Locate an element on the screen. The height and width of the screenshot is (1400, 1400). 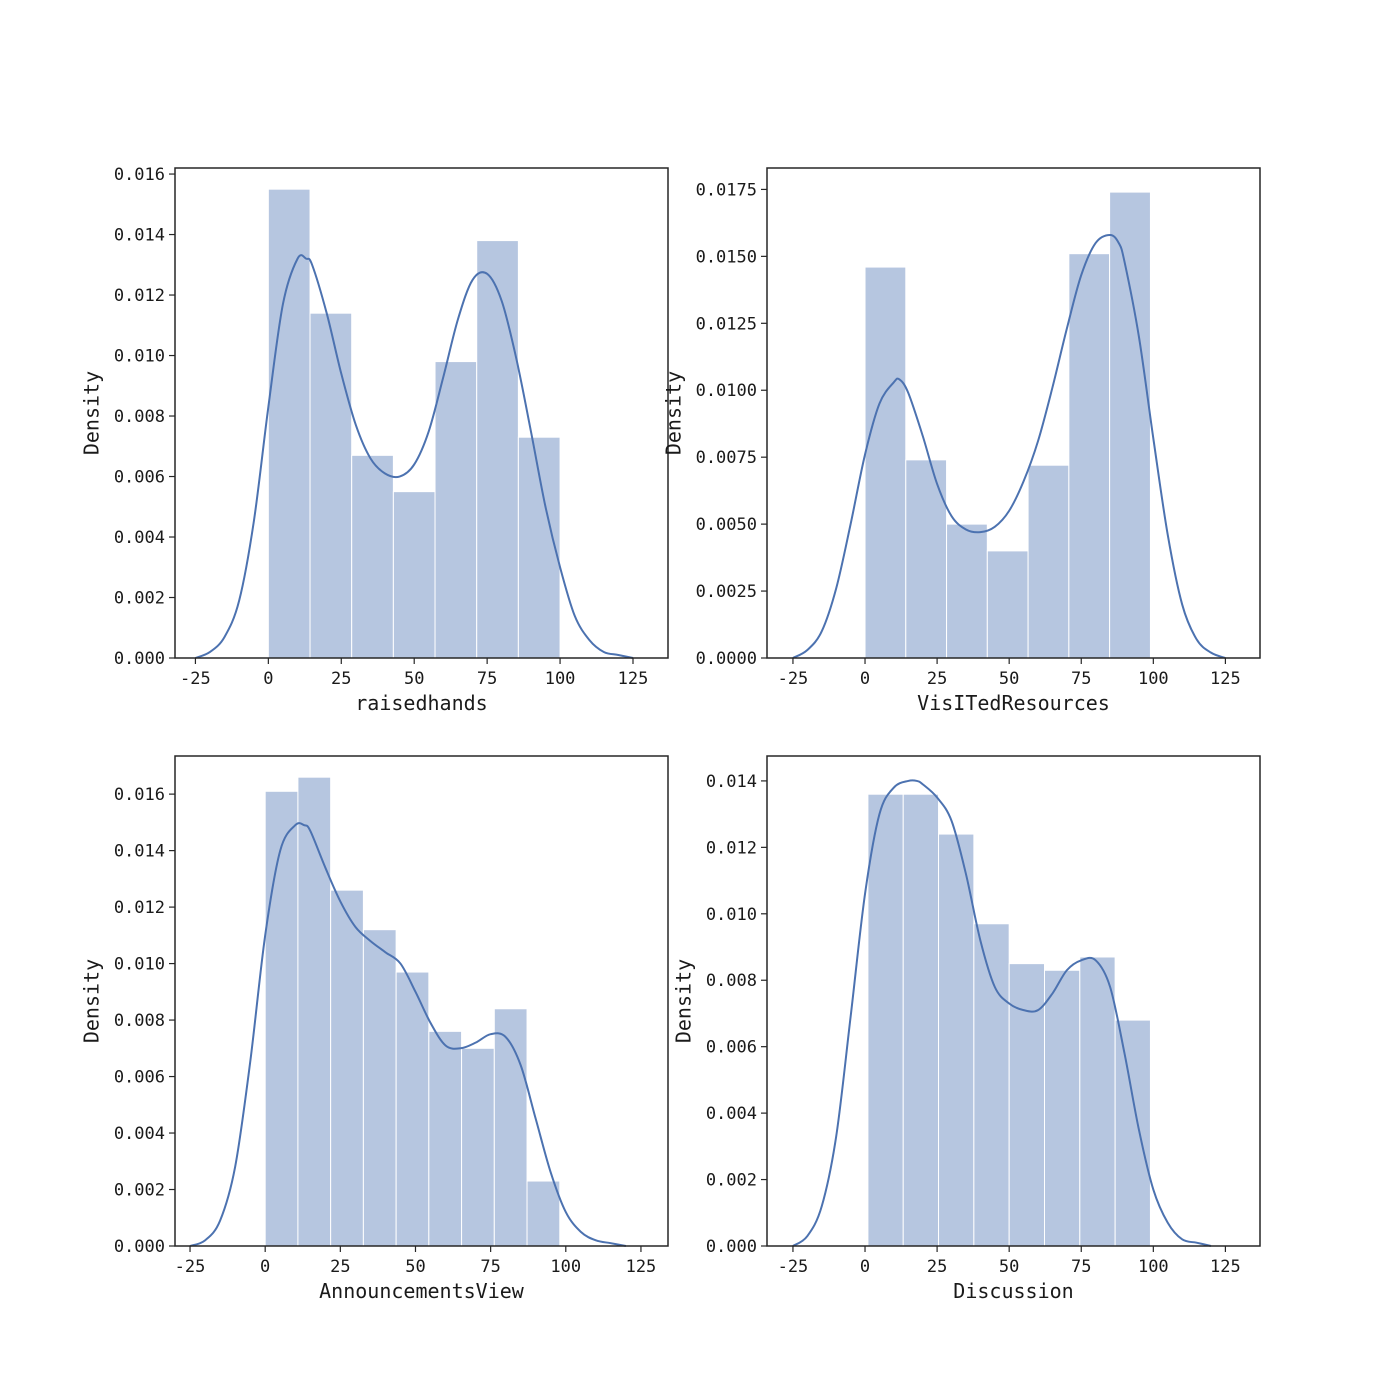
y-tick-label: 0.0150 is located at coordinates (726, 257).